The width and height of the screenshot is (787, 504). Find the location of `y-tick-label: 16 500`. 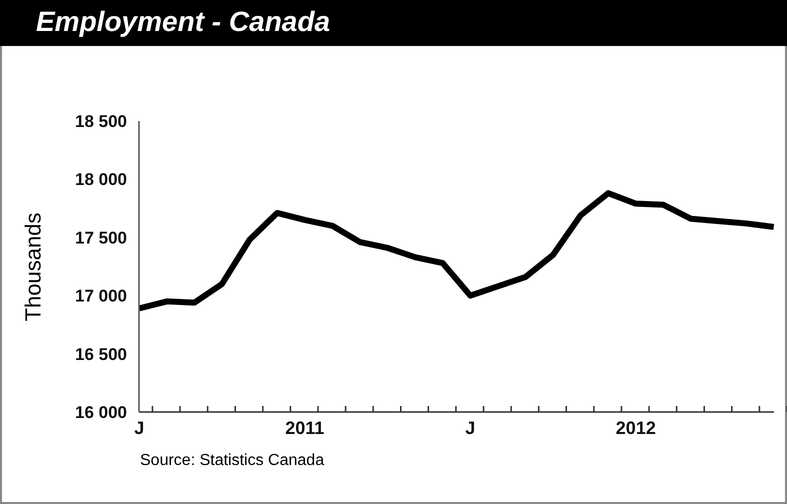

y-tick-label: 16 500 is located at coordinates (101, 354).